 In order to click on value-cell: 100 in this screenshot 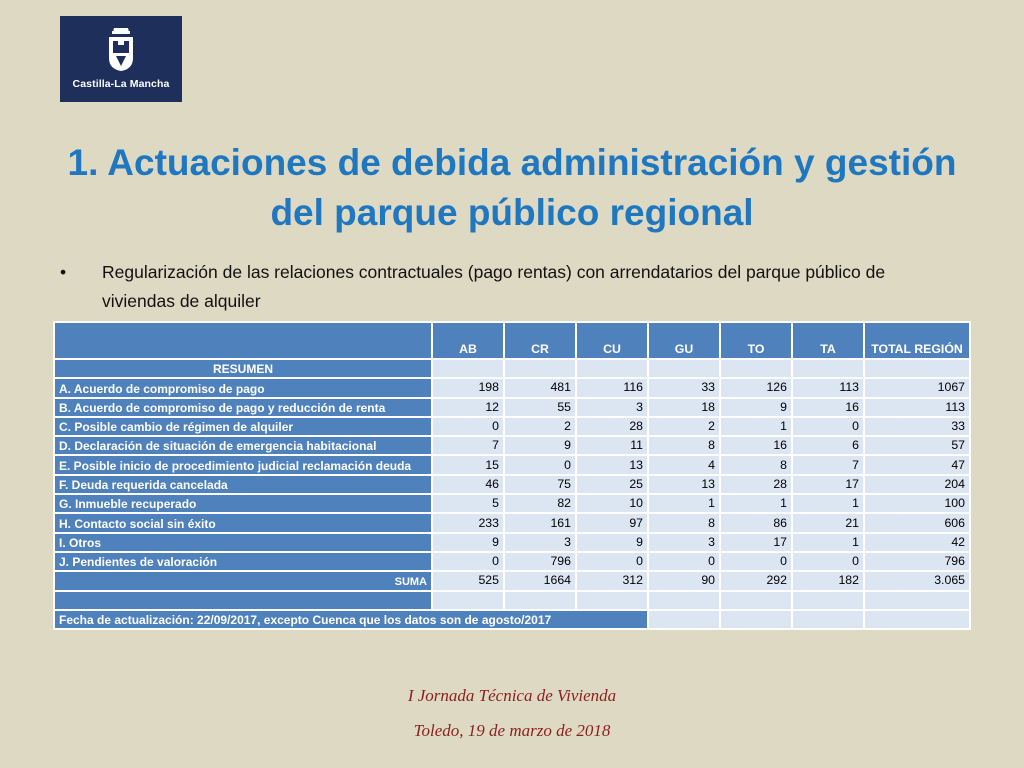, I will do `click(917, 504)`.